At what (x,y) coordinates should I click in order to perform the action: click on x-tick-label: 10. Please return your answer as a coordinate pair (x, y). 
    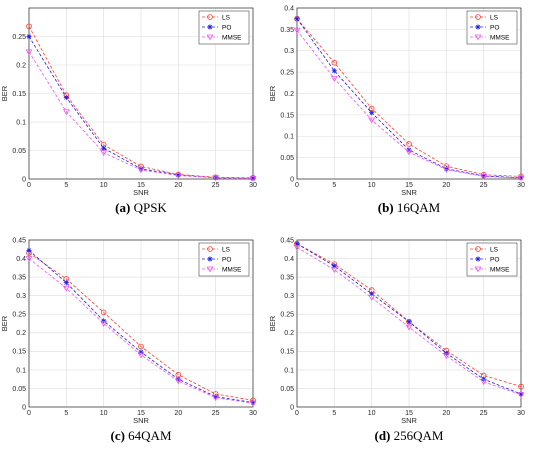
    Looking at the image, I should click on (104, 413).